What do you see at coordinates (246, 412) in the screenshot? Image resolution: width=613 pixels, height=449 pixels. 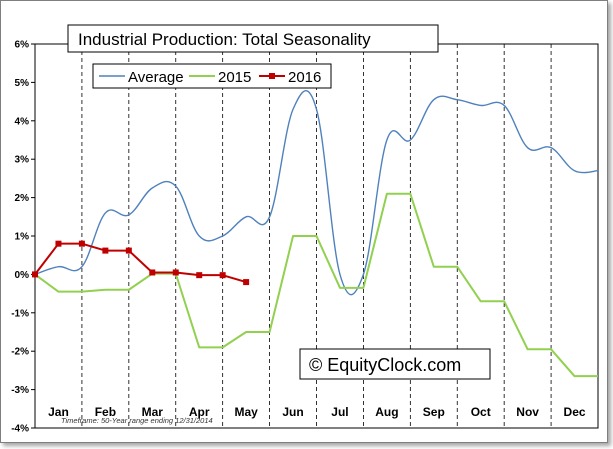 I see `x-tick-label-may: May` at bounding box center [246, 412].